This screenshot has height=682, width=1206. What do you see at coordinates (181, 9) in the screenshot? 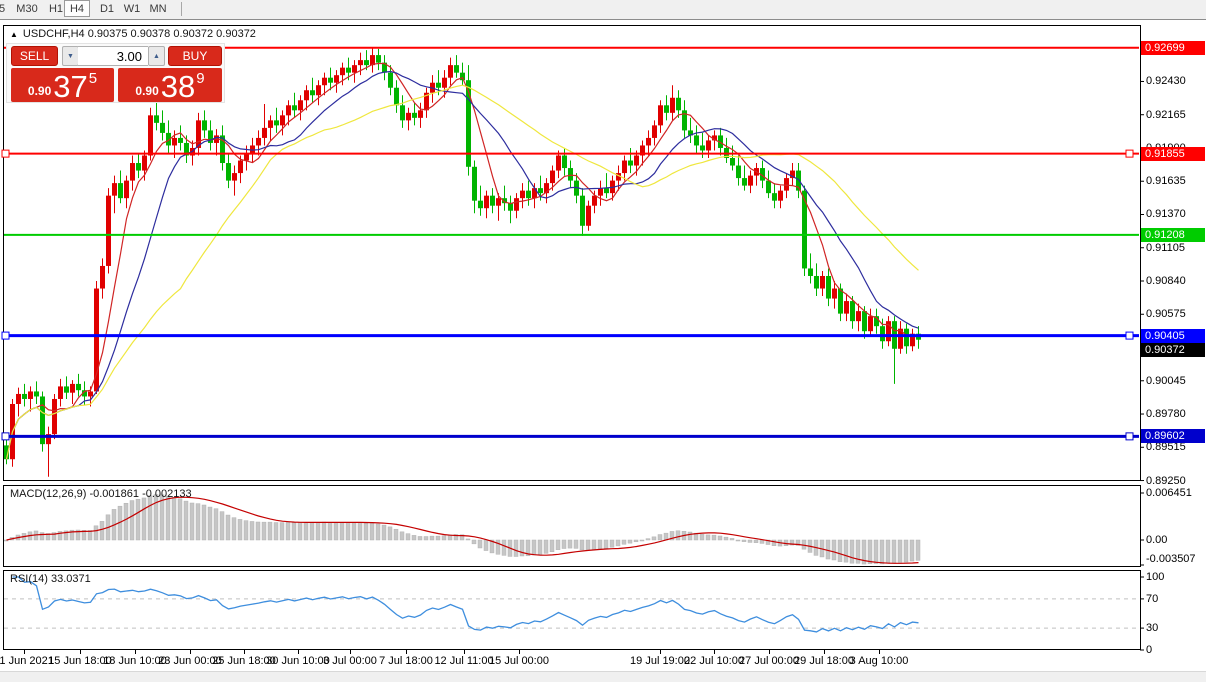
I see `toolbar-separator` at bounding box center [181, 9].